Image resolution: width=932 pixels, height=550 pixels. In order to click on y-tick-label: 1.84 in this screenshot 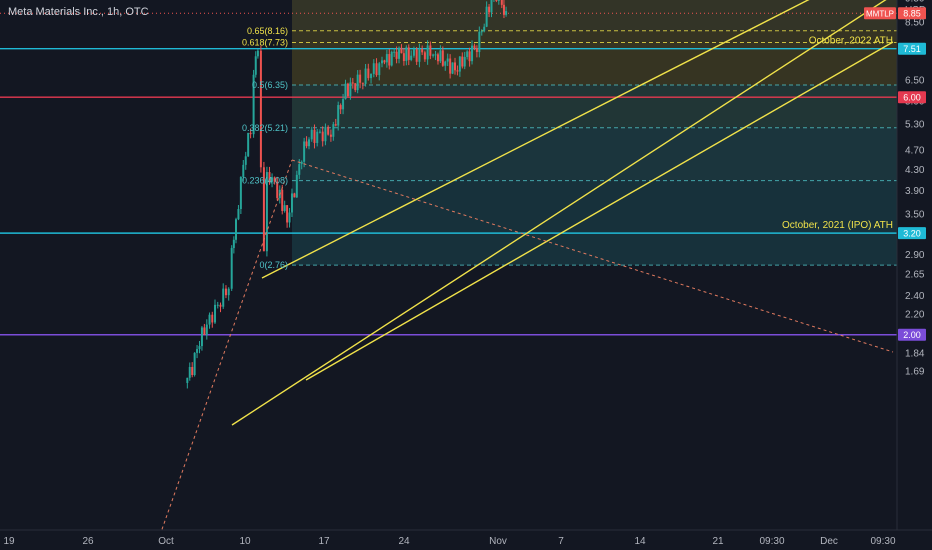, I will do `click(915, 353)`.